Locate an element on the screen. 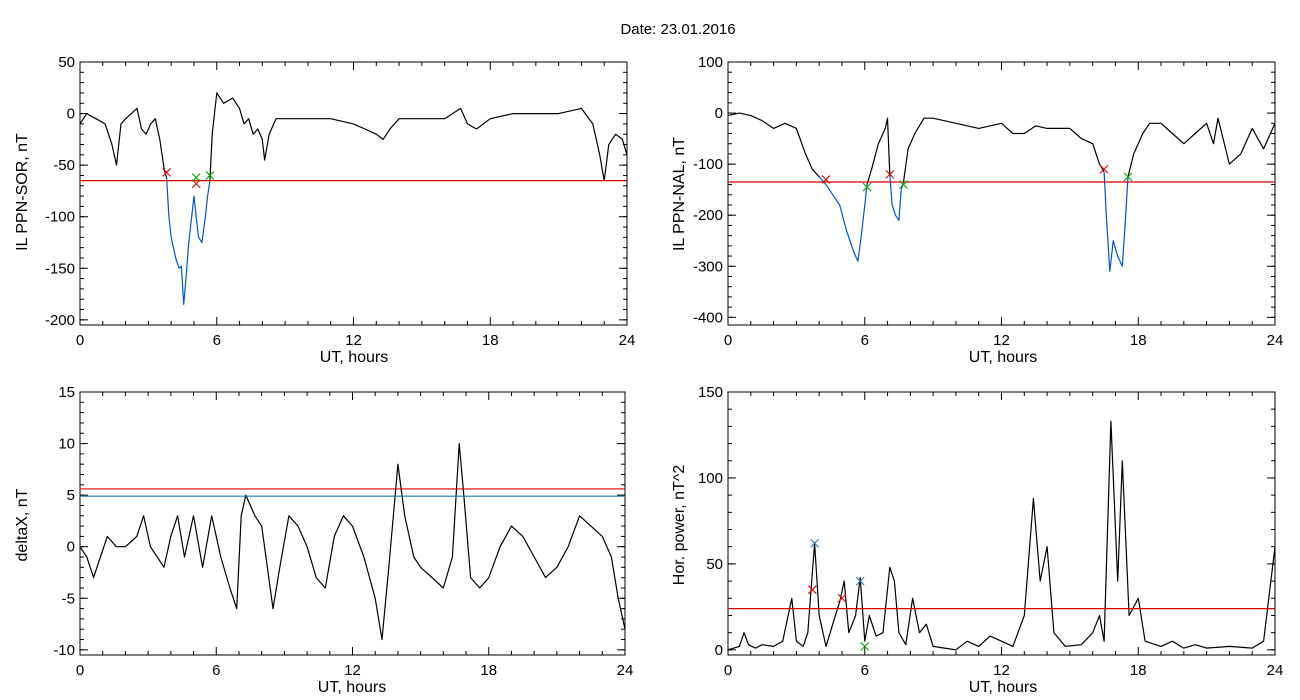  y-tick-label: -50 is located at coordinates (64, 165).